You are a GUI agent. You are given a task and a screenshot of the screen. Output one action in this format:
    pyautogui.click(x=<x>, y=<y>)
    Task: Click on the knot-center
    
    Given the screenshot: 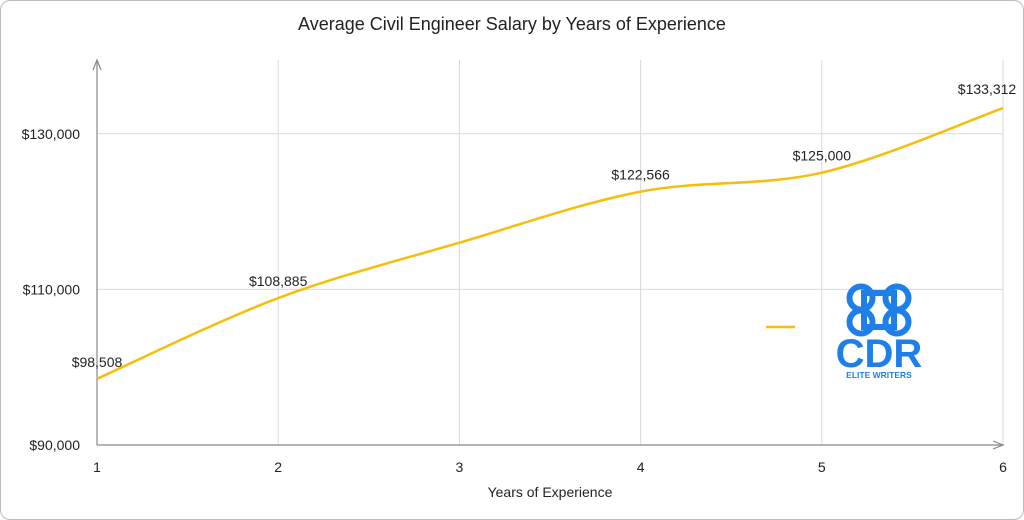 What is the action you would take?
    pyautogui.click(x=879, y=310)
    